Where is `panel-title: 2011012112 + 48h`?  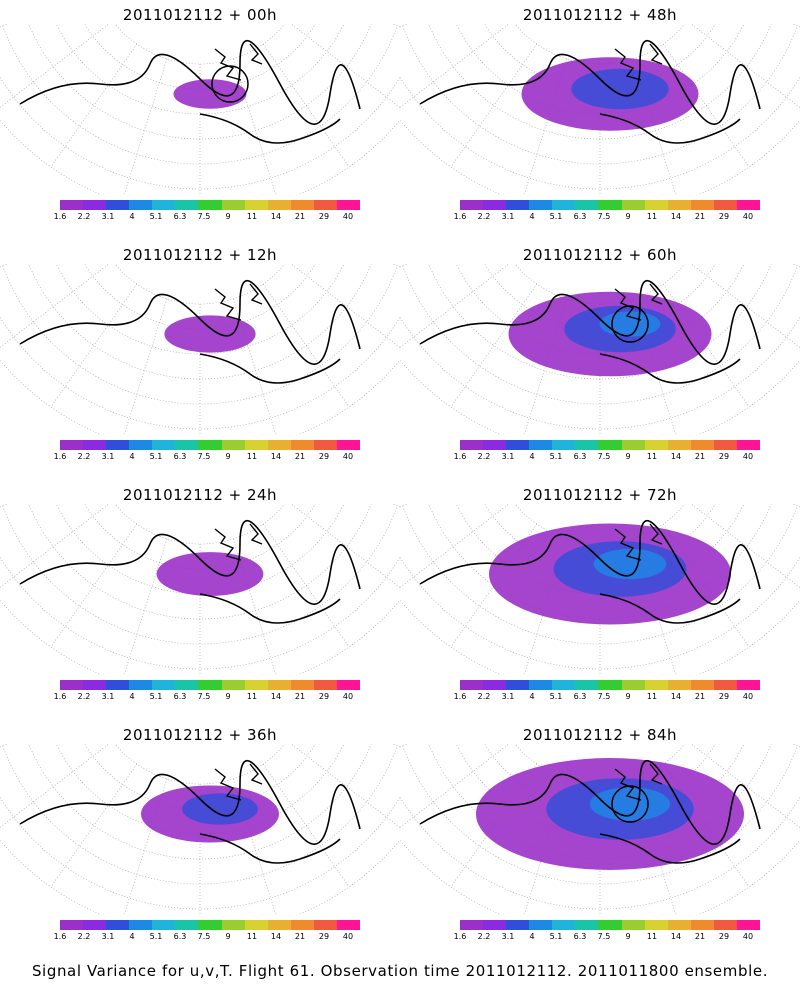
panel-title: 2011012112 + 48h is located at coordinates (600, 15).